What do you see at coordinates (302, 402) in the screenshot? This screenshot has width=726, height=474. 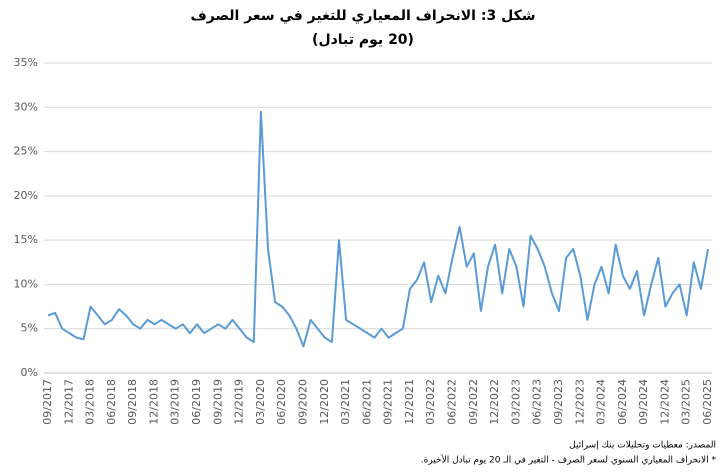 I see `x-tick-label: 09/2020` at bounding box center [302, 402].